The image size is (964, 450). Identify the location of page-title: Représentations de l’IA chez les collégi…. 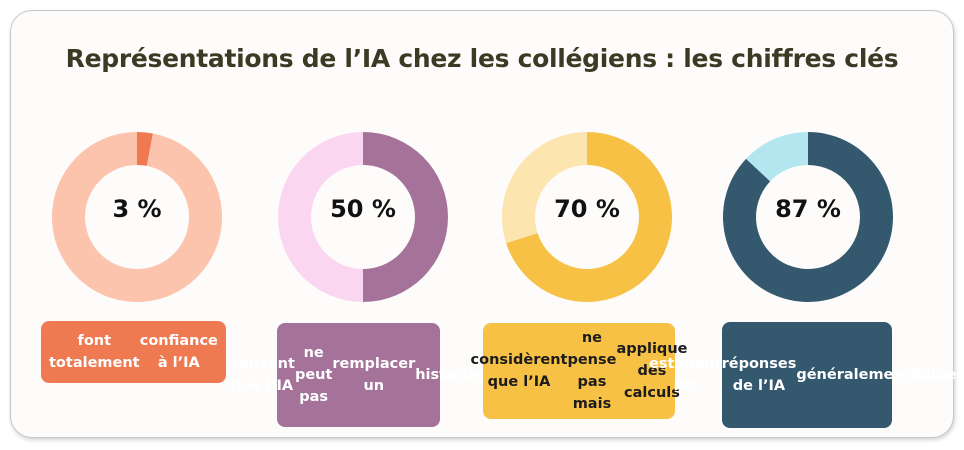
(482, 58).